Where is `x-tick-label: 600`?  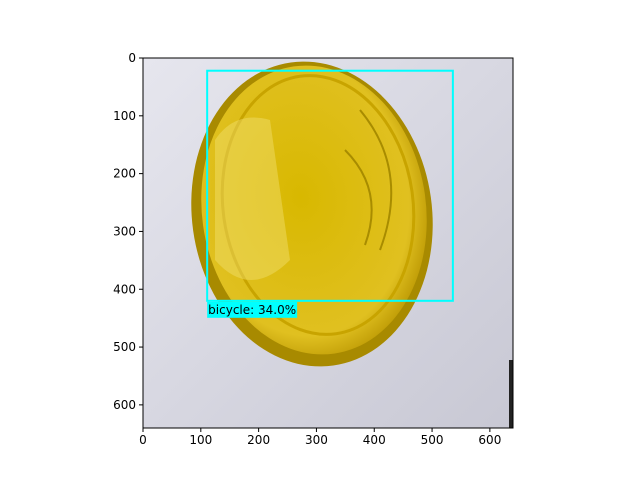
x-tick-label: 600 is located at coordinates (489, 440).